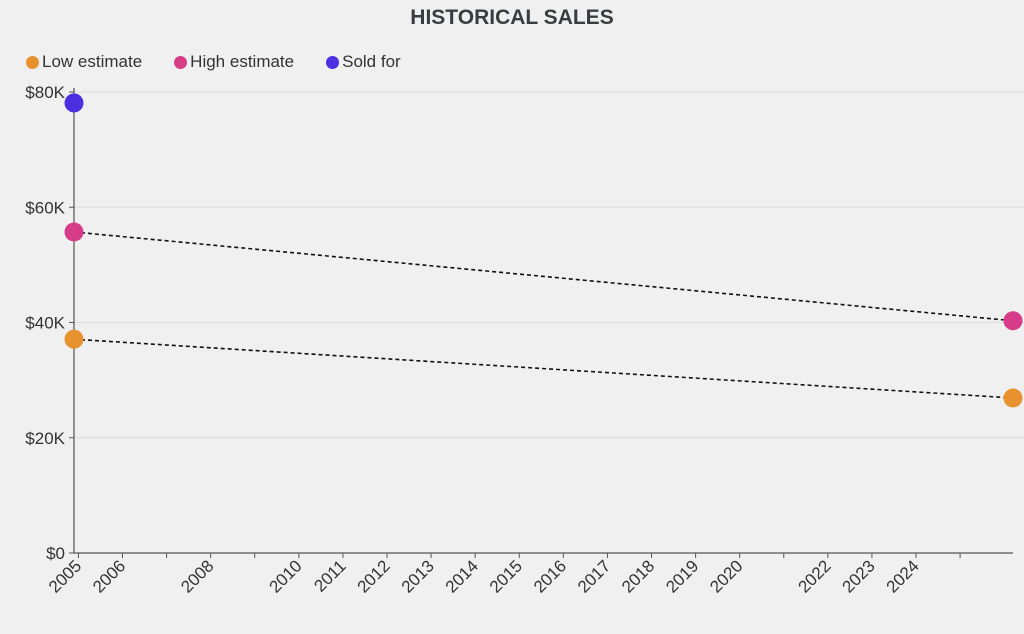  Describe the element at coordinates (242, 61) in the screenshot. I see `legend-label: High estimate` at that location.